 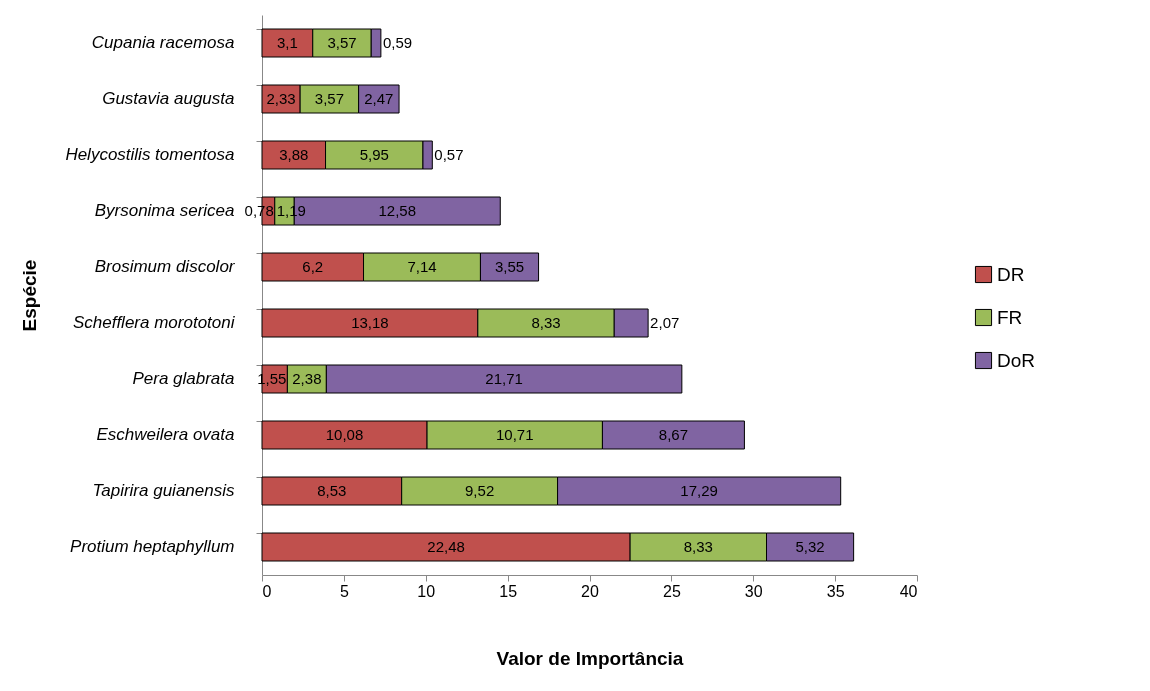 What do you see at coordinates (344, 434) in the screenshot?
I see `data-label: 10,08` at bounding box center [344, 434].